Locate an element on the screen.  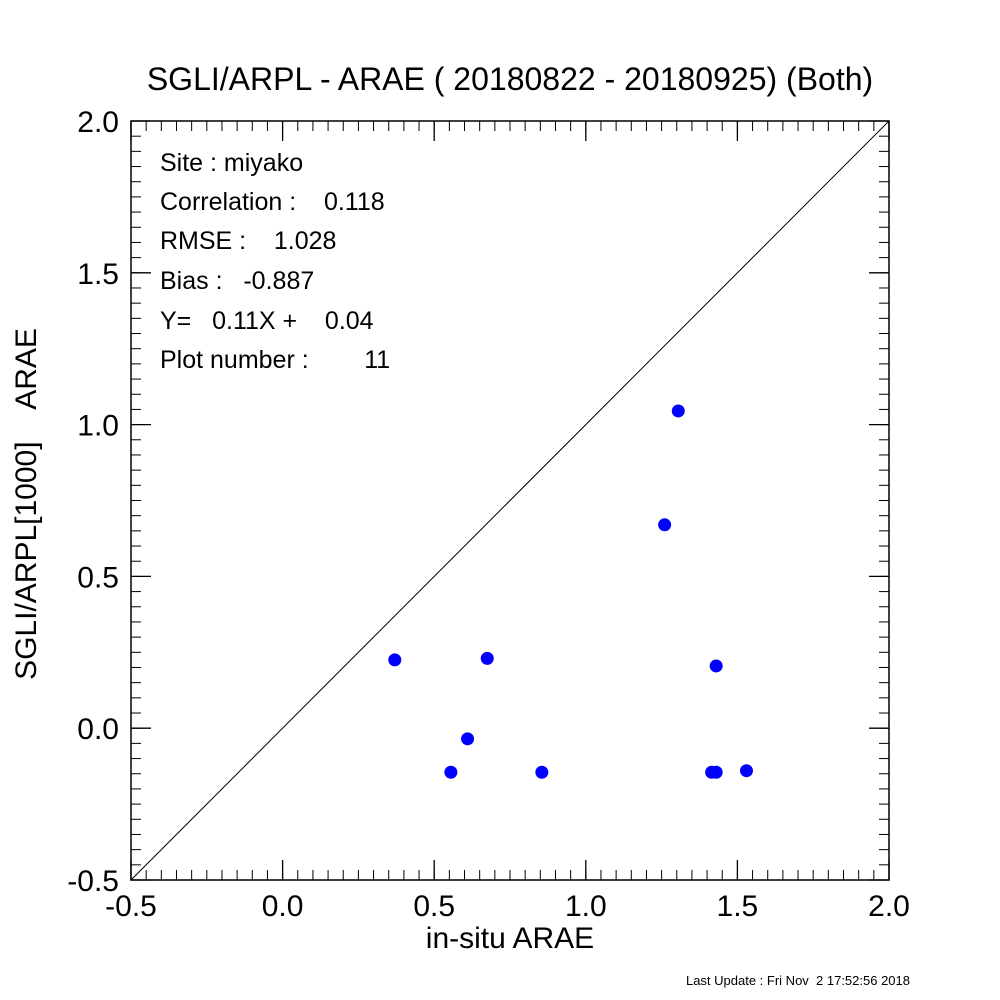
y-tick-label: 1.0 is located at coordinates (98, 426).